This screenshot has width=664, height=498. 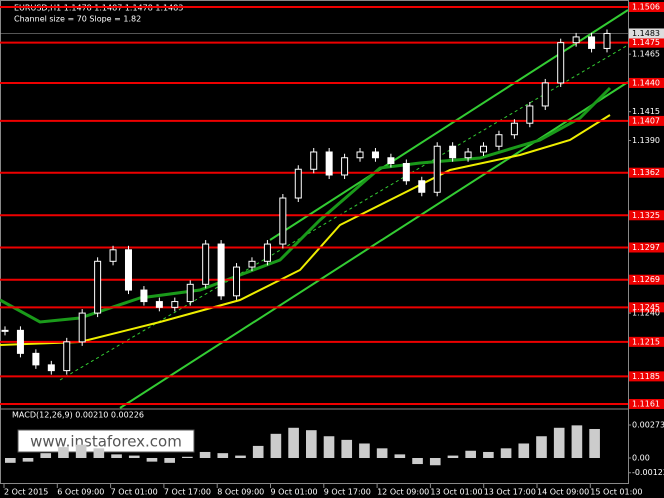 I want to click on level-label: 1.1362, so click(x=646, y=172).